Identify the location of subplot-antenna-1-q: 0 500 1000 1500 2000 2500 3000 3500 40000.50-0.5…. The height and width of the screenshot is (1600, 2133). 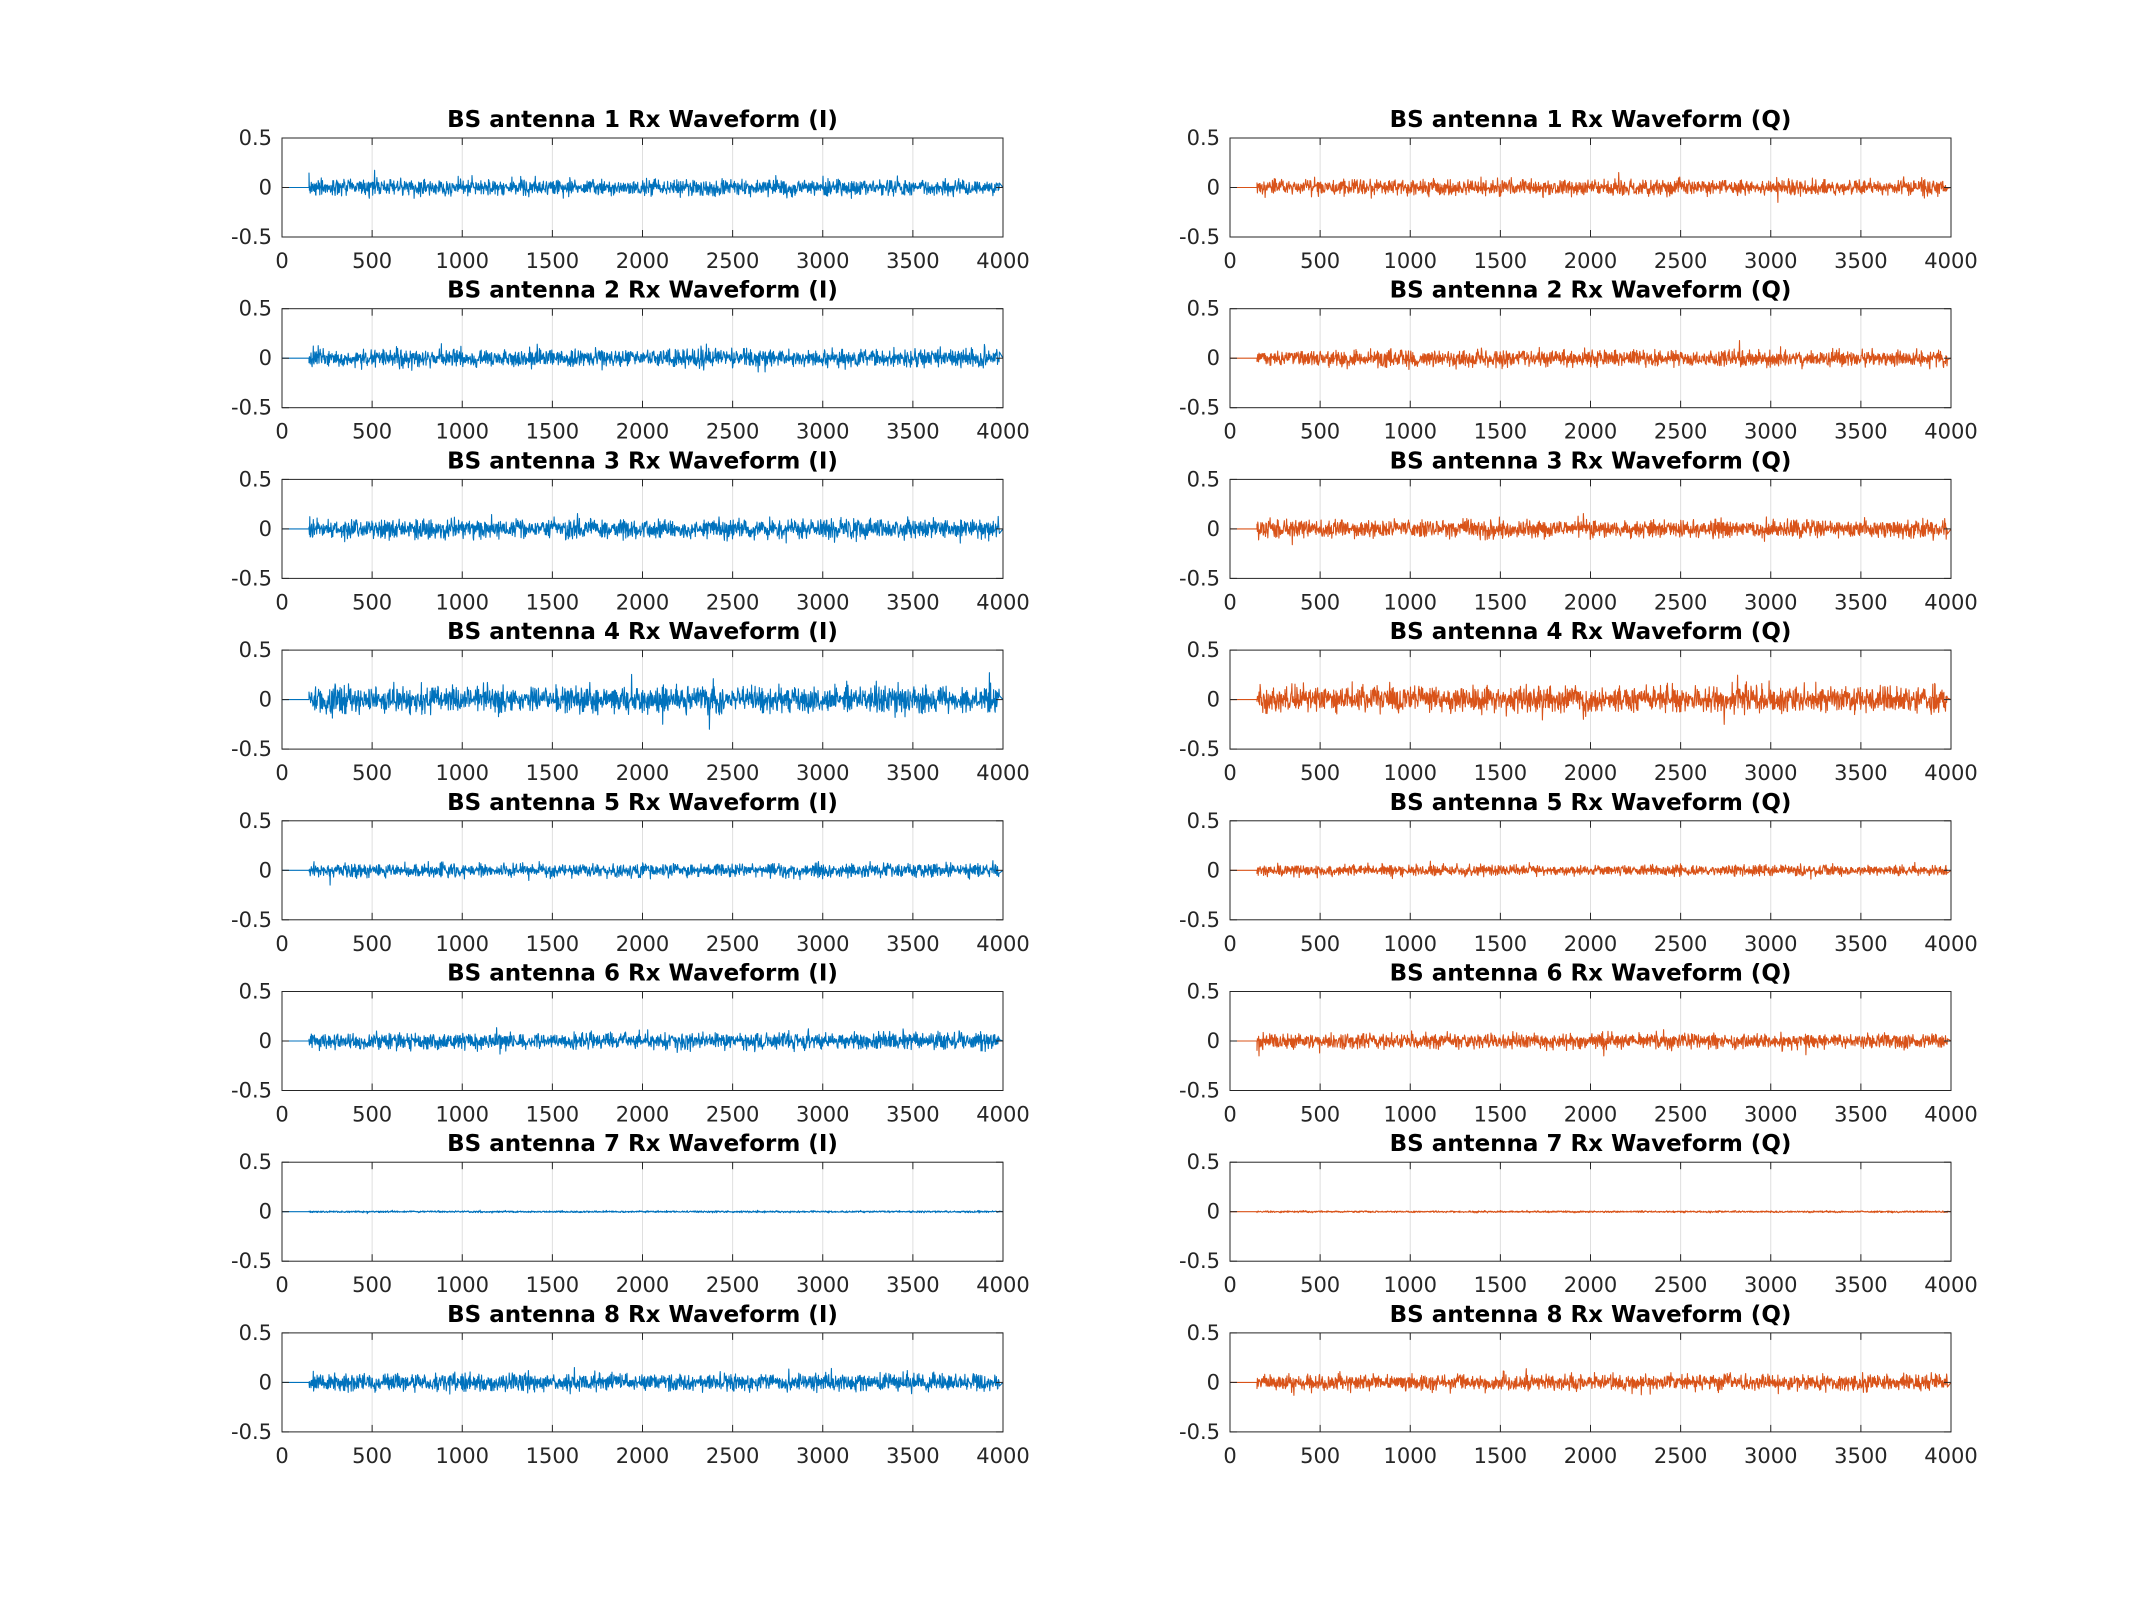
(1578, 190).